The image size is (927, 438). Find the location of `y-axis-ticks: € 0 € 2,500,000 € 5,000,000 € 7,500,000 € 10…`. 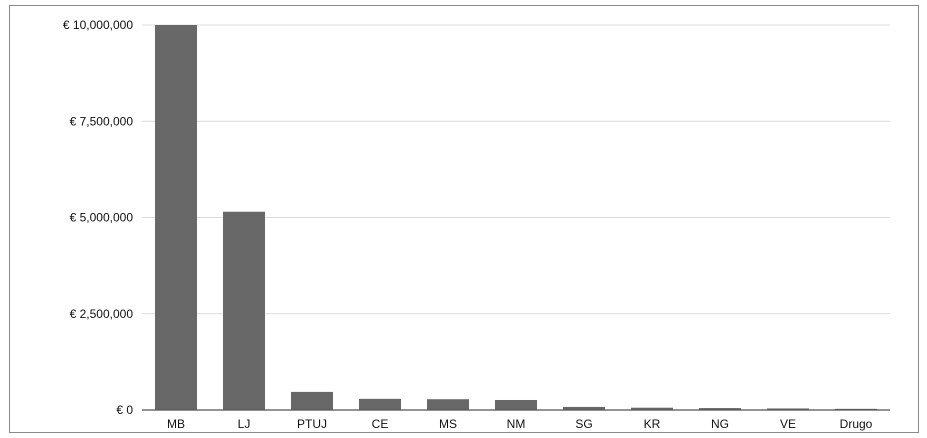

y-axis-ticks: € 0 € 2,500,000 € 5,000,000 € 7,500,000 € 10… is located at coordinates (98, 217).